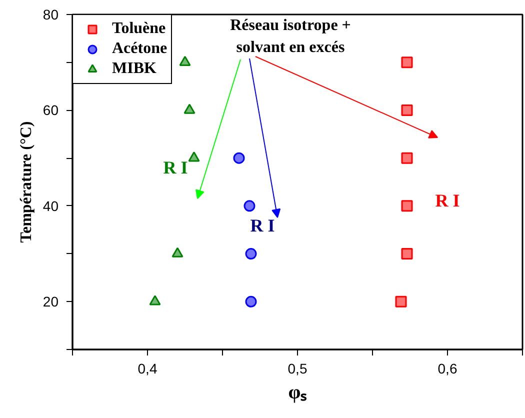 This screenshot has height=418, width=525. Describe the element at coordinates (134, 69) in the screenshot. I see `legend-label: MIBK` at that location.